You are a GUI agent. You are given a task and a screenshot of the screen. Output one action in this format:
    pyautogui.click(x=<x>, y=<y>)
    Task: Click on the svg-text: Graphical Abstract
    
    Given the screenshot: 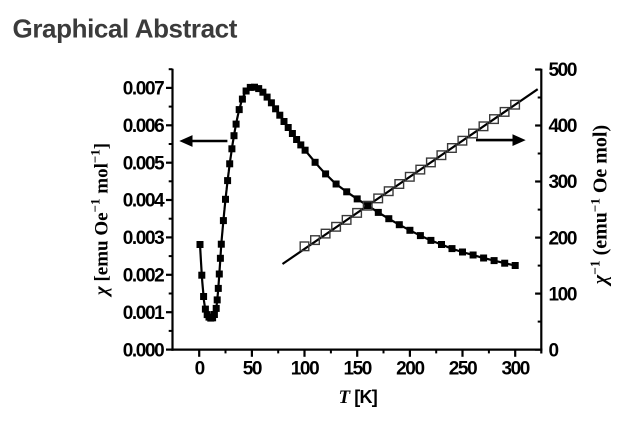 What is the action you would take?
    pyautogui.click(x=125, y=29)
    